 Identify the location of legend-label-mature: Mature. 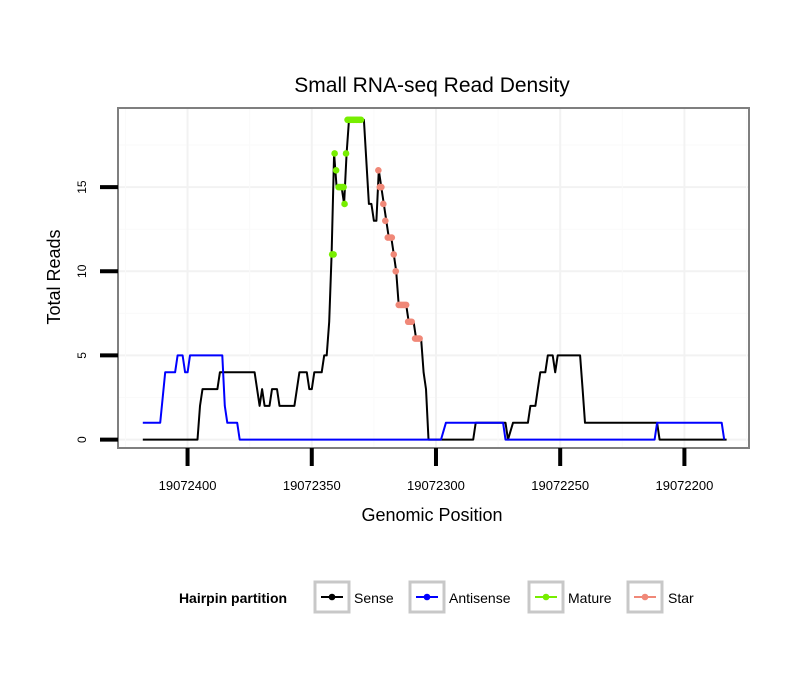
(590, 598).